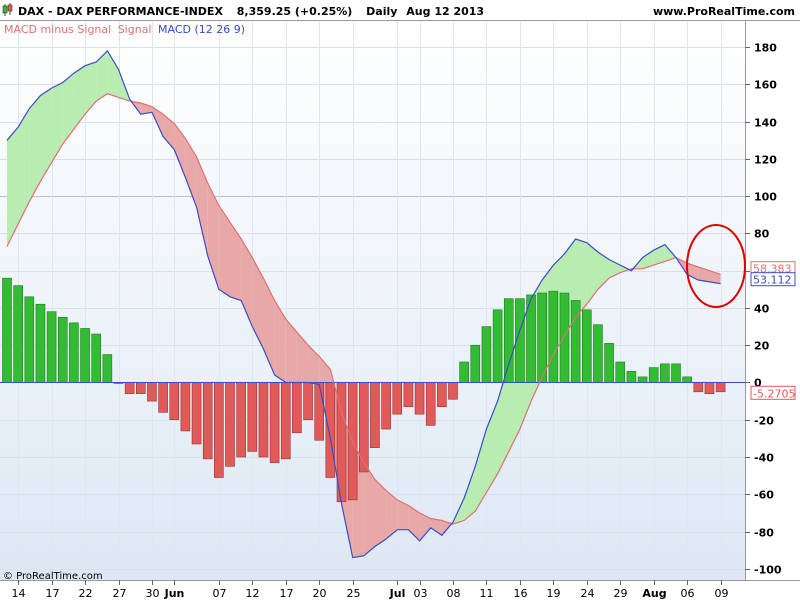  What do you see at coordinates (397, 593) in the screenshot?
I see `x-tick-label: Jul` at bounding box center [397, 593].